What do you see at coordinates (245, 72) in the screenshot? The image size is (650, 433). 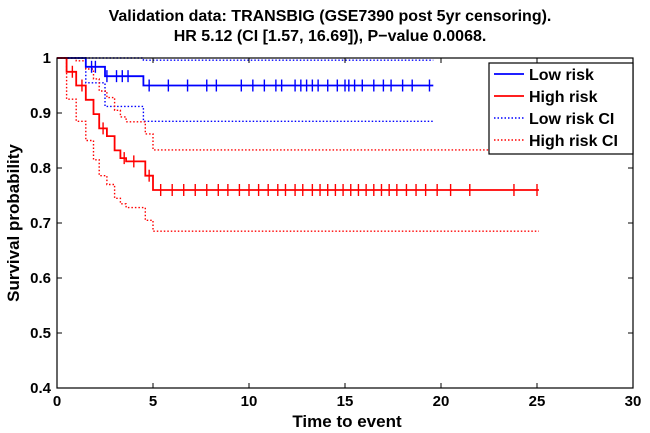 I see `low-risk-curve` at bounding box center [245, 72].